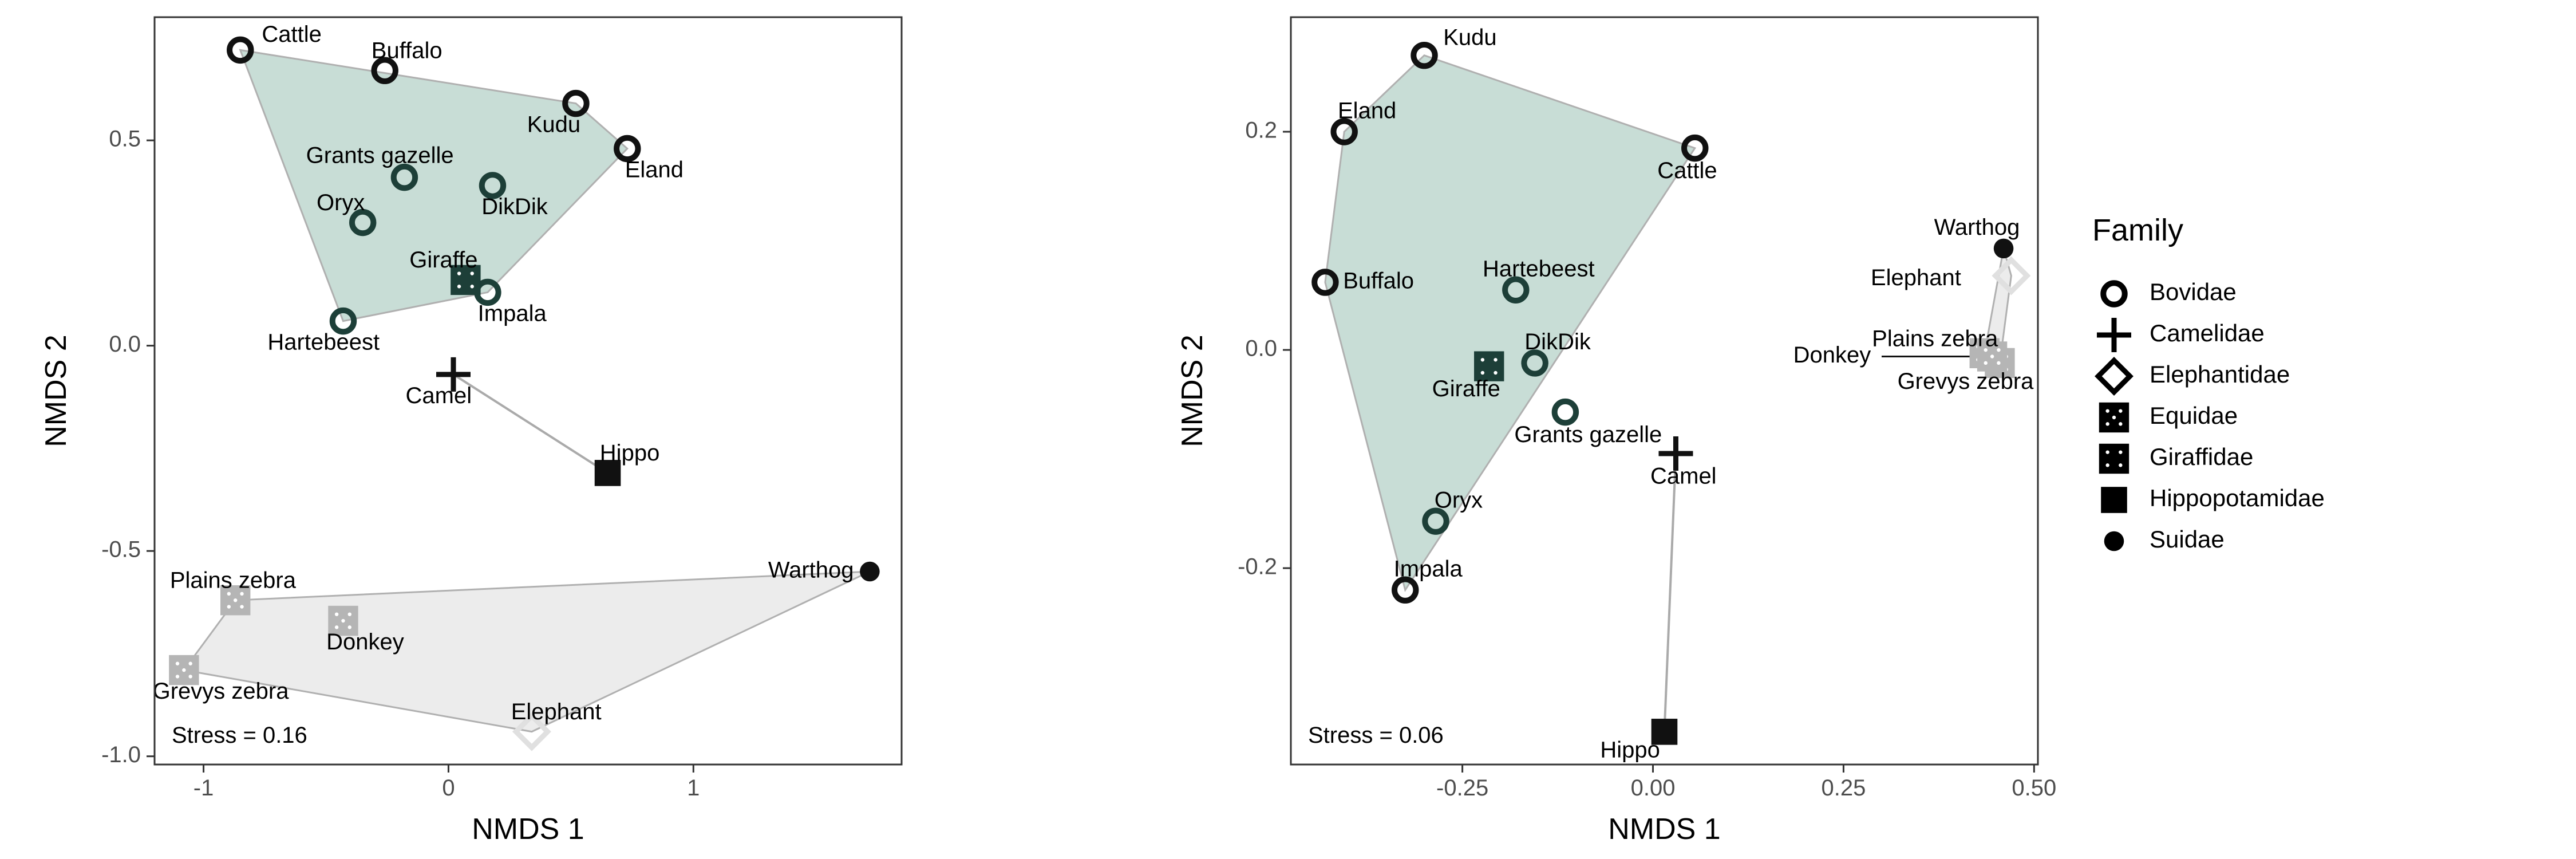  Describe the element at coordinates (2114, 294) in the screenshot. I see `legend-key-bovidae` at that location.